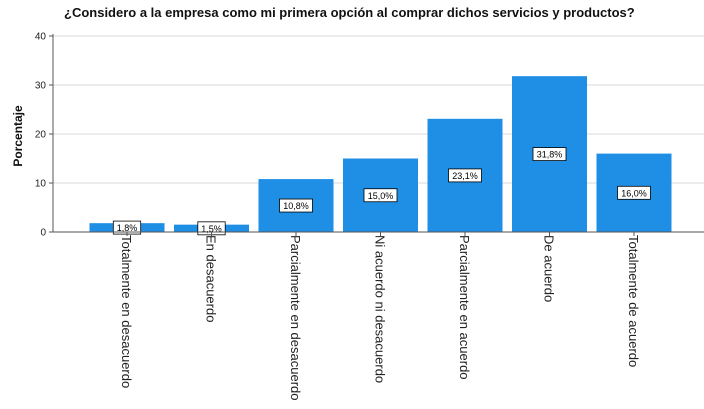 Image resolution: width=704 pixels, height=409 pixels. What do you see at coordinates (127, 228) in the screenshot?
I see `data-label: 1,8%` at bounding box center [127, 228].